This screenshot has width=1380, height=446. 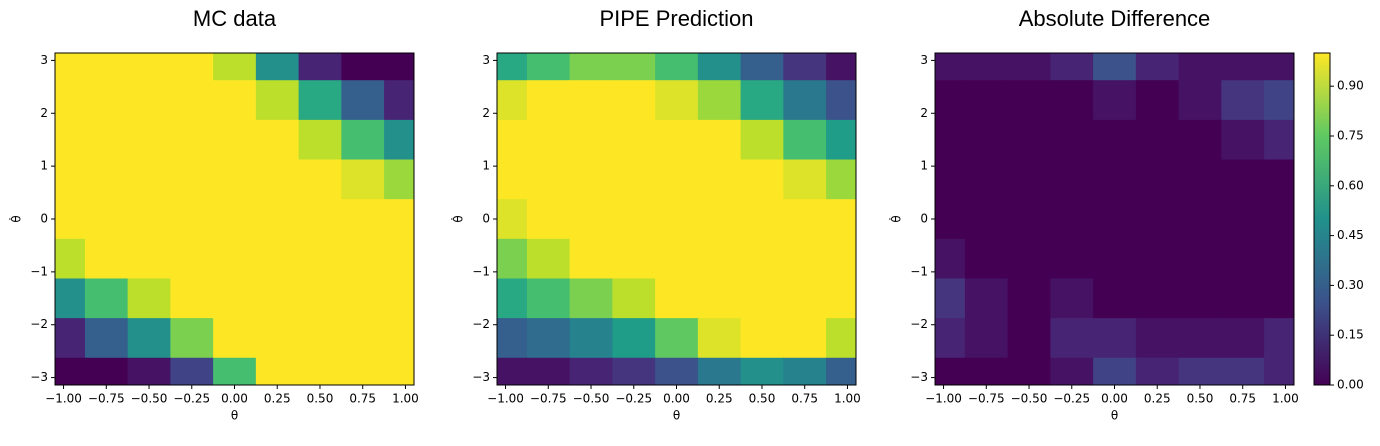 I want to click on colorbar-tick-label: 0.30, so click(x=1350, y=285).